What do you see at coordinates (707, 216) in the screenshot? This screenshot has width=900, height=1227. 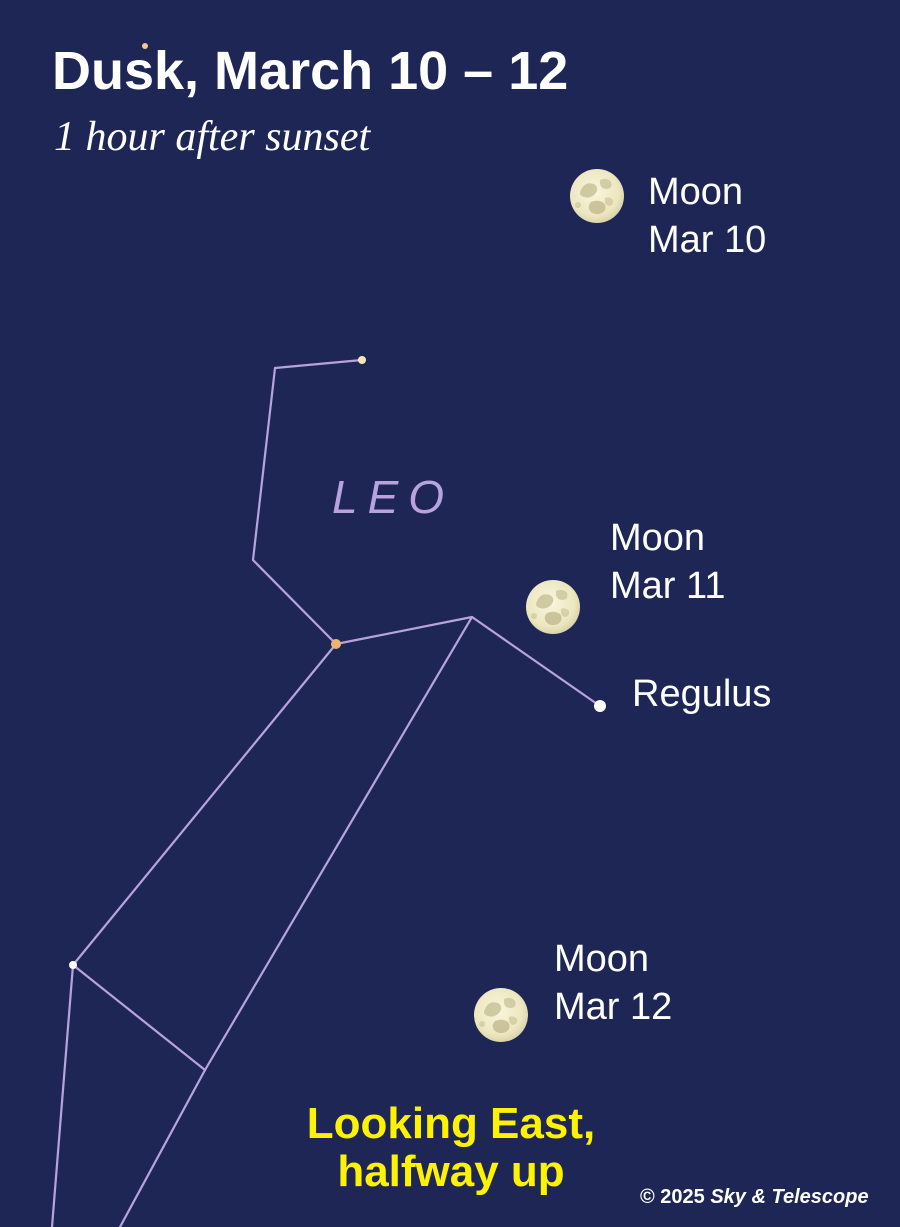 I see `moon-mar-10-label: Moon Mar 10` at bounding box center [707, 216].